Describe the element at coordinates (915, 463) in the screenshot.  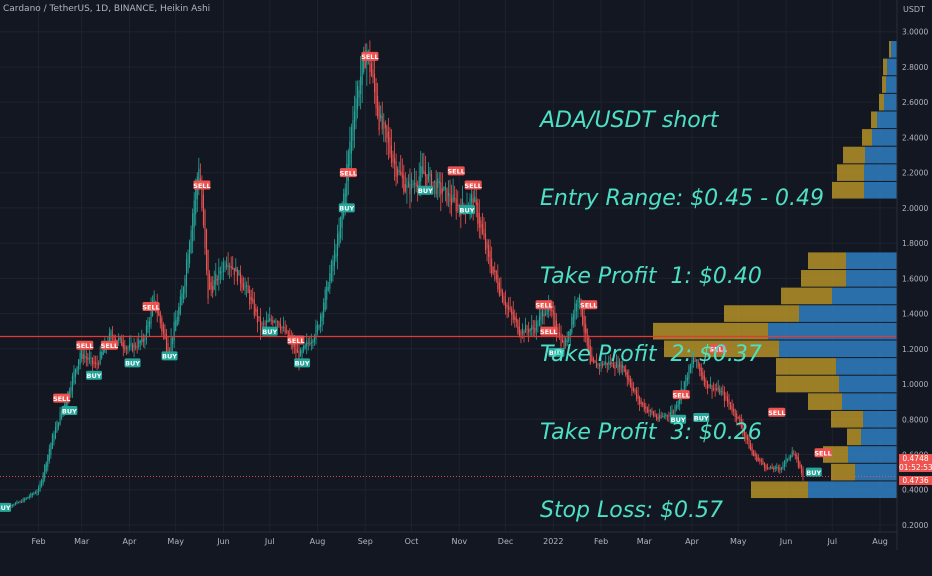
I see `last-price-tag: 0.4748 01:52:53` at that location.